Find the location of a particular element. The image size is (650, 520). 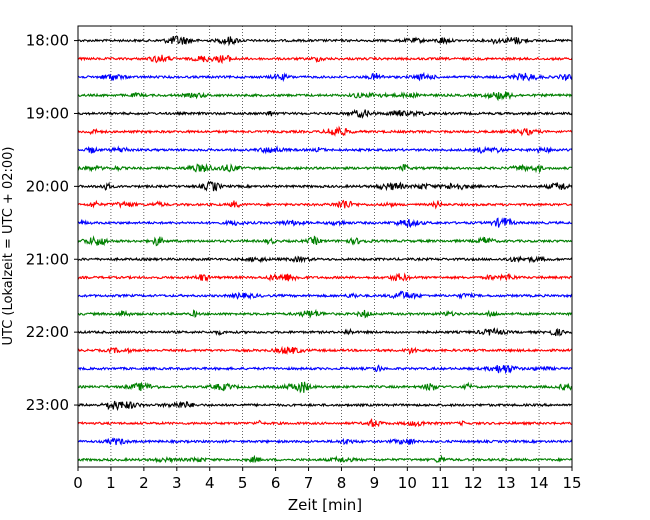

x-tick-label: 11 is located at coordinates (440, 483).